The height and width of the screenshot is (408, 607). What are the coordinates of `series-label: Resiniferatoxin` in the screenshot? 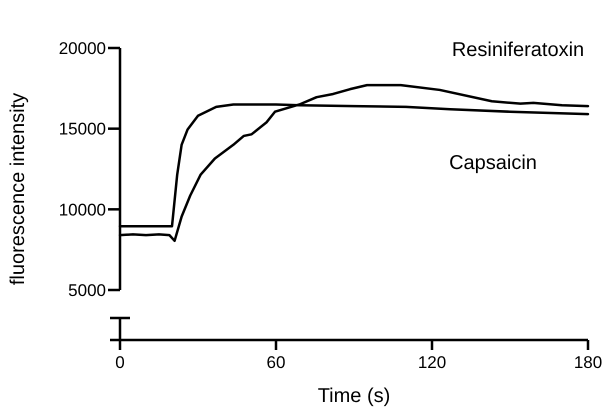 It's located at (518, 50).